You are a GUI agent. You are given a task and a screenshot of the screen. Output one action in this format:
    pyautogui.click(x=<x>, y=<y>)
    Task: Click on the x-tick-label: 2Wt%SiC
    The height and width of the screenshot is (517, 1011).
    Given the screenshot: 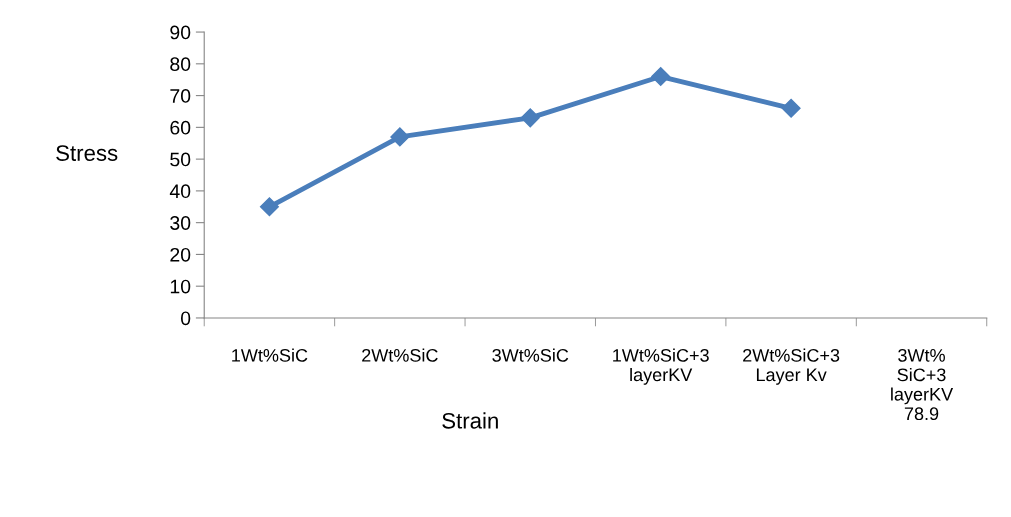 What is the action you would take?
    pyautogui.click(x=400, y=355)
    